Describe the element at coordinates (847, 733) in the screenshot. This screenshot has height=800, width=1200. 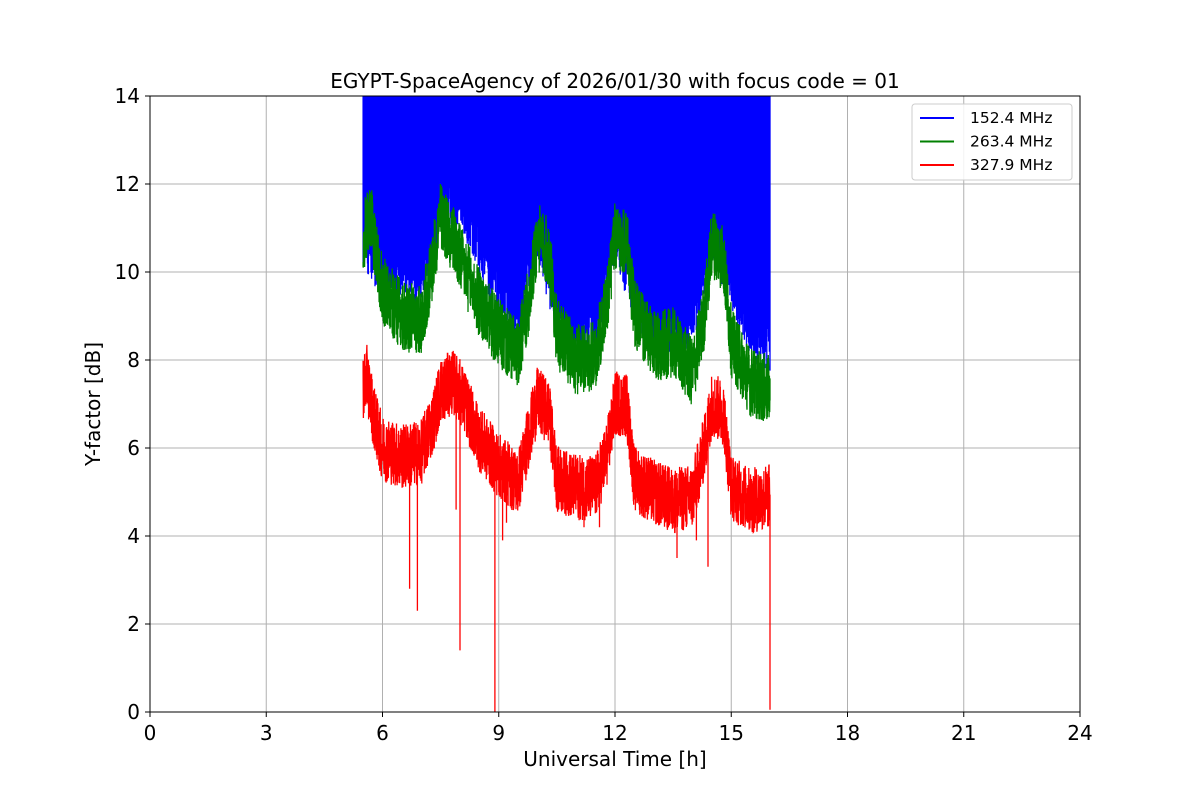
I see `x-tick-label: 18` at that location.